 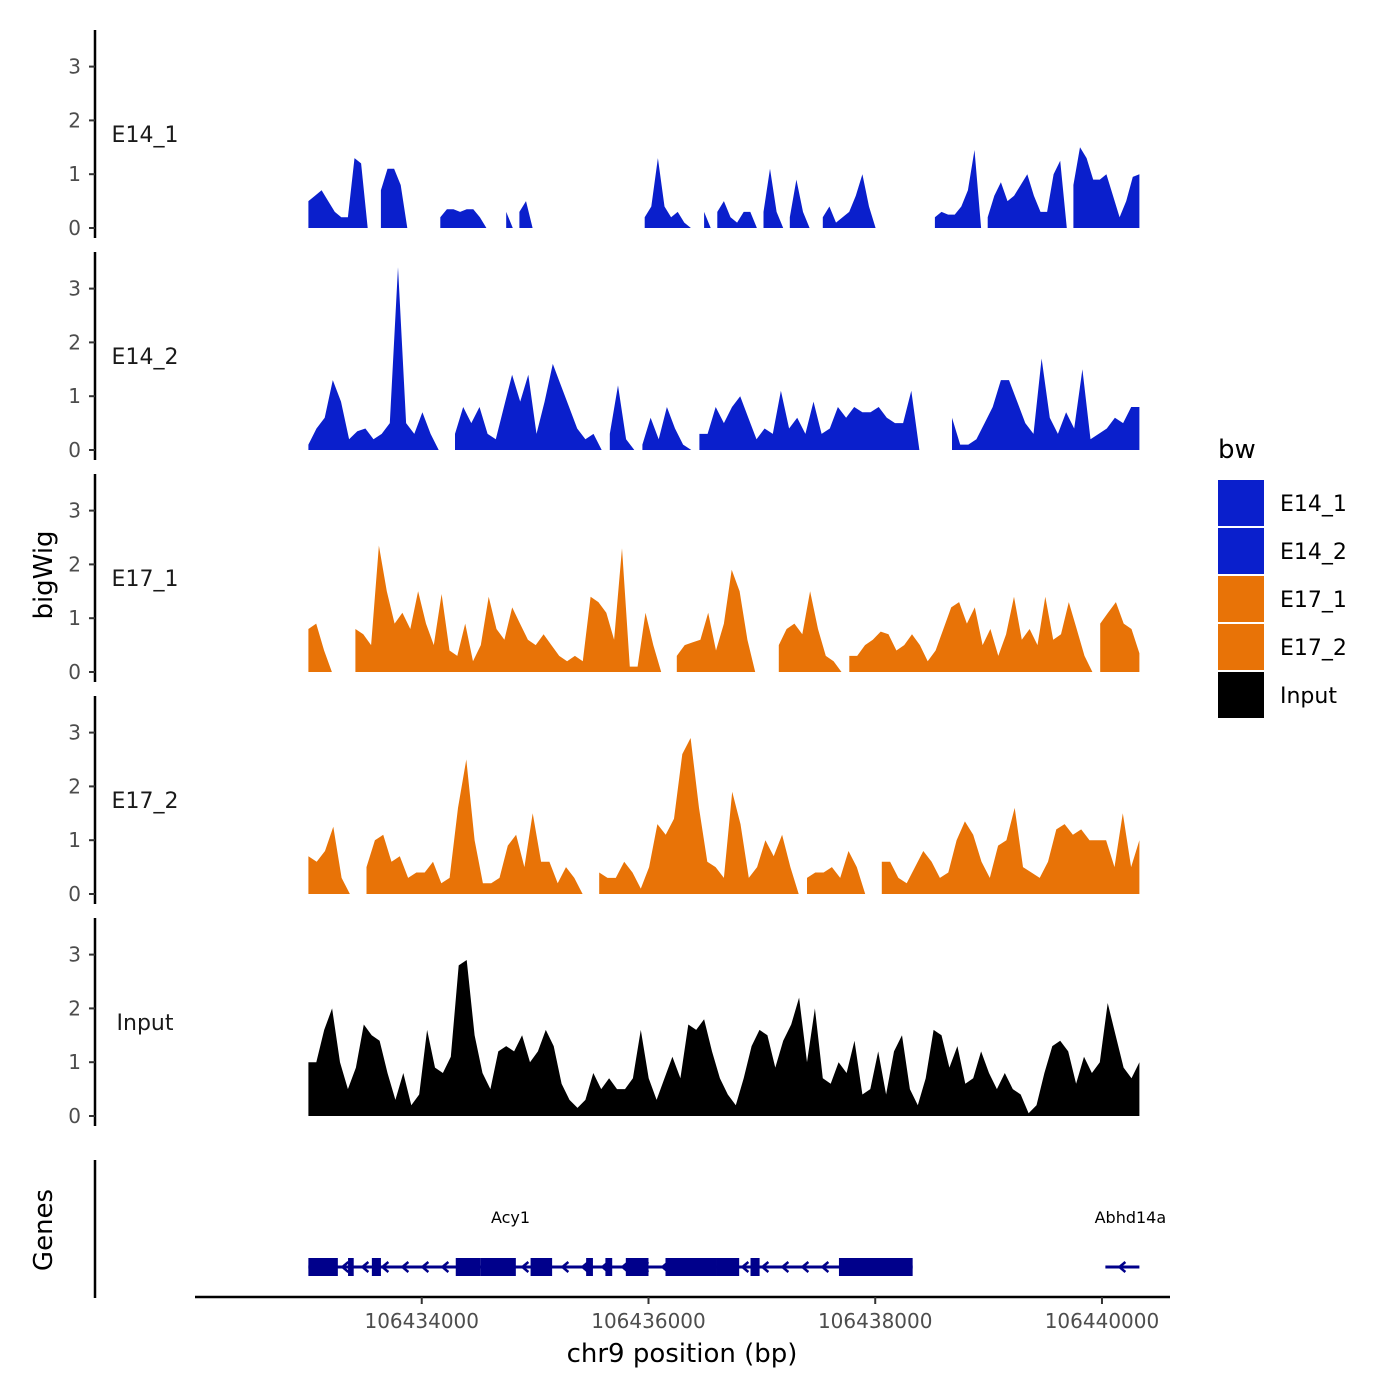 I want to click on signal-area-Input, so click(x=724, y=1038).